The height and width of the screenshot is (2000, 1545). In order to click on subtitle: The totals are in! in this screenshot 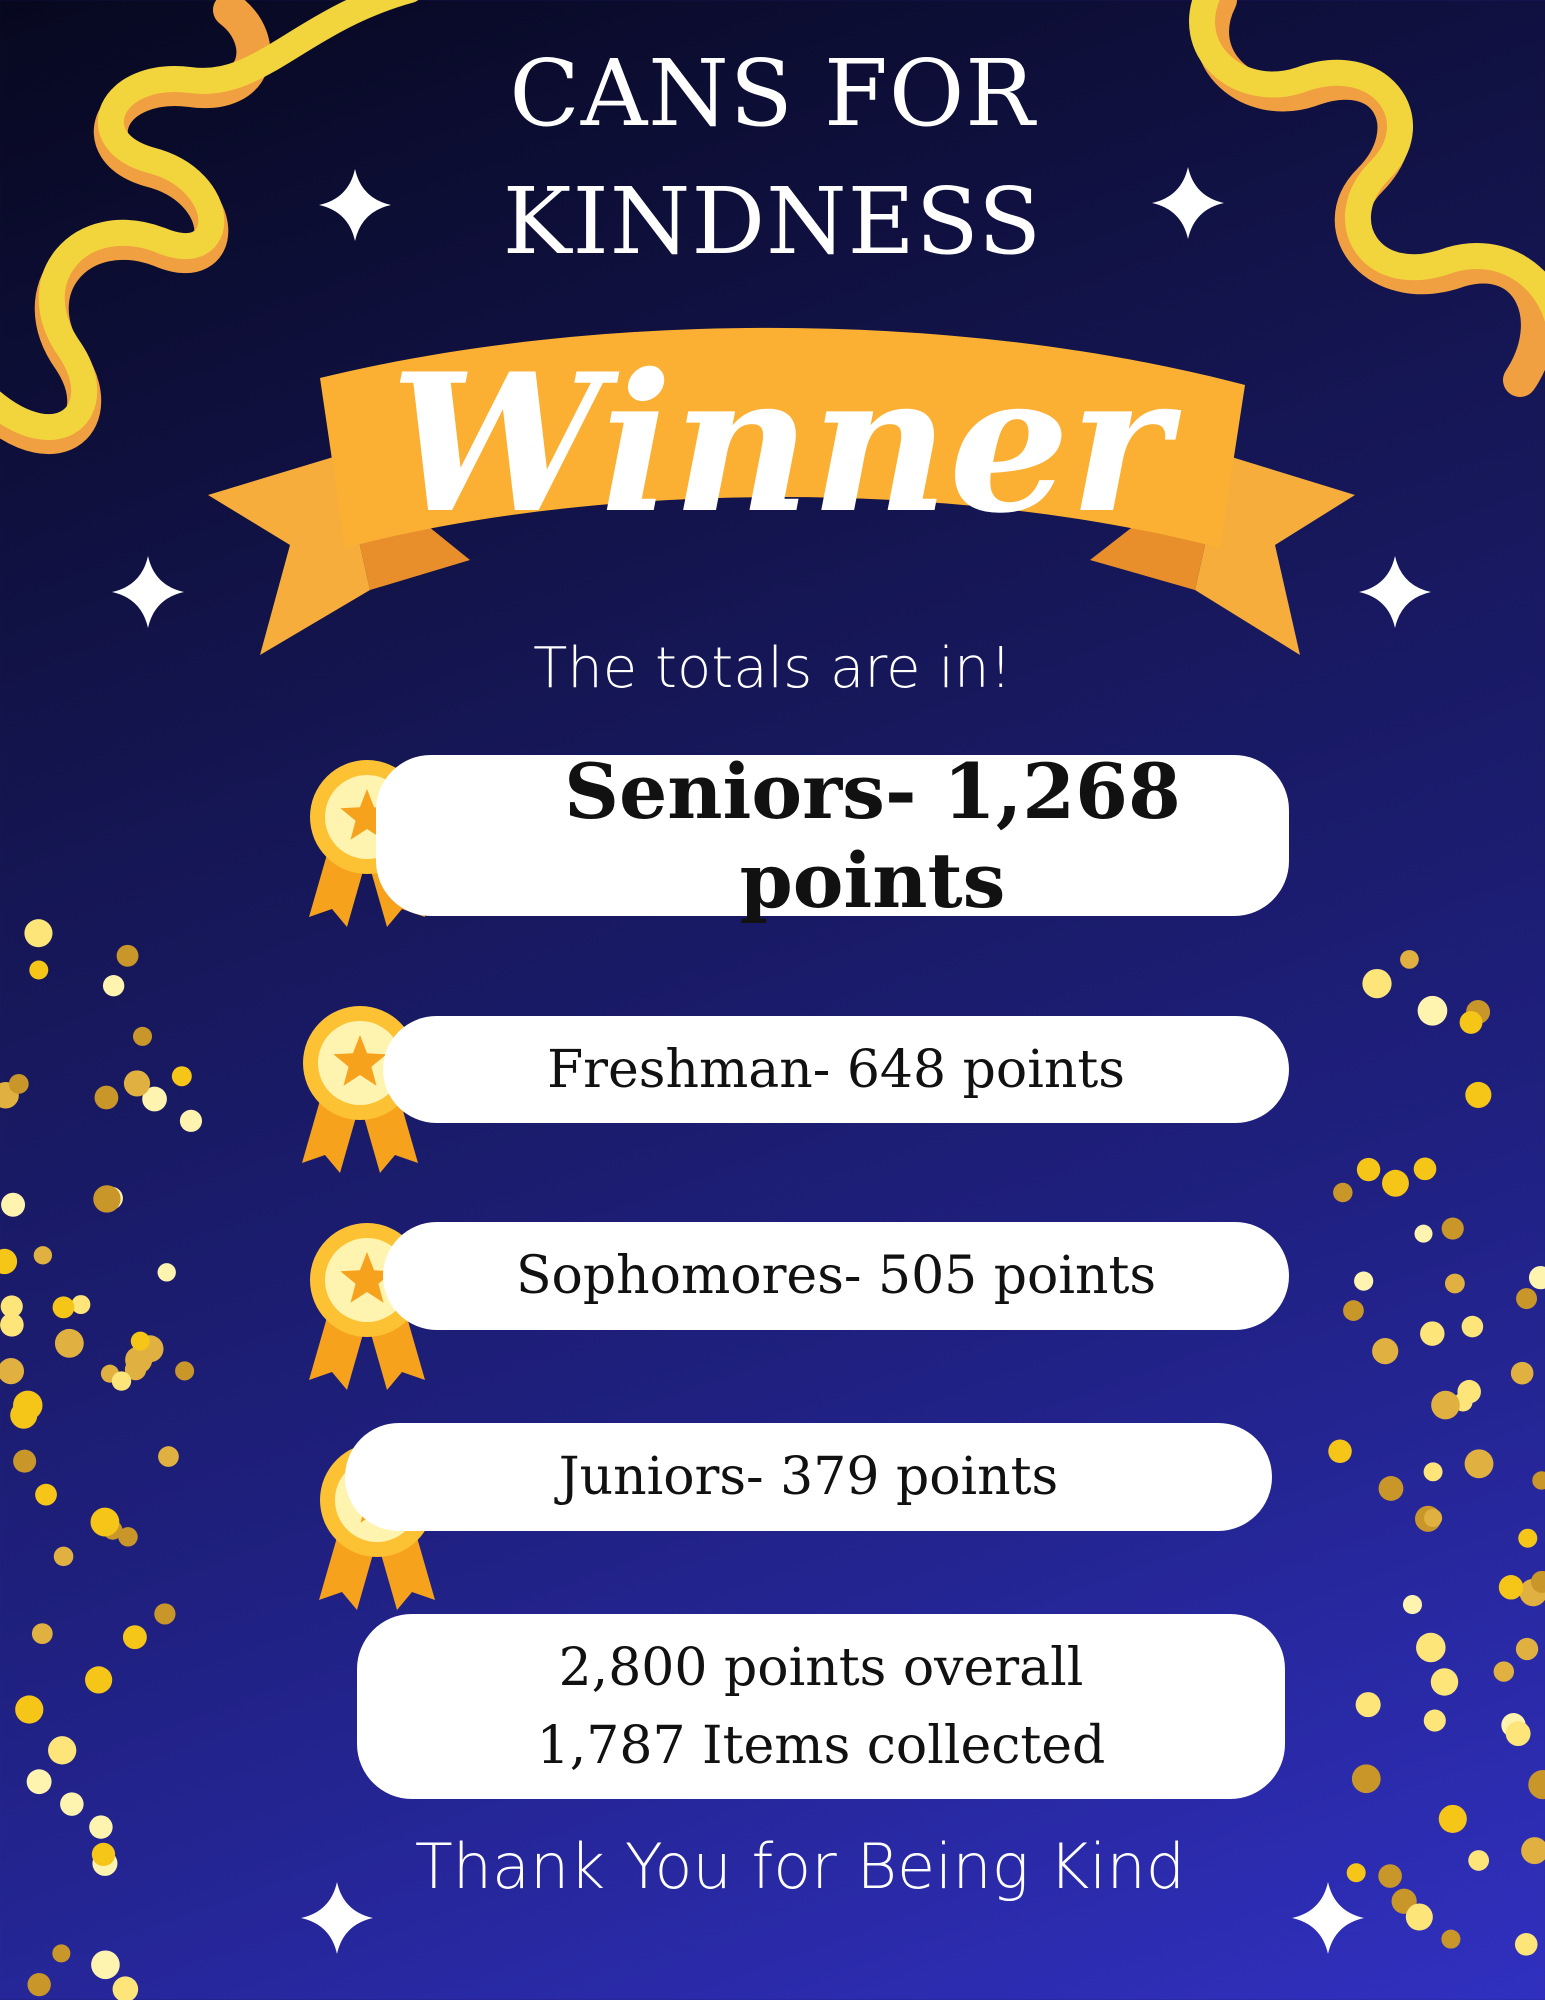, I will do `click(772, 668)`.